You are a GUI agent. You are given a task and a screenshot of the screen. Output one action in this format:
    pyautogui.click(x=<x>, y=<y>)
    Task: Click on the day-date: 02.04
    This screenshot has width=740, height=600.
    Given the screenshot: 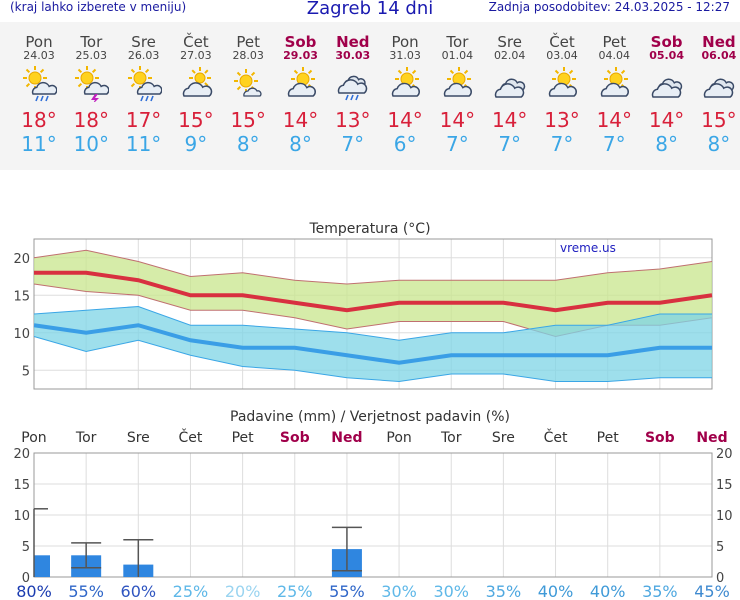 What is the action you would take?
    pyautogui.click(x=509, y=55)
    